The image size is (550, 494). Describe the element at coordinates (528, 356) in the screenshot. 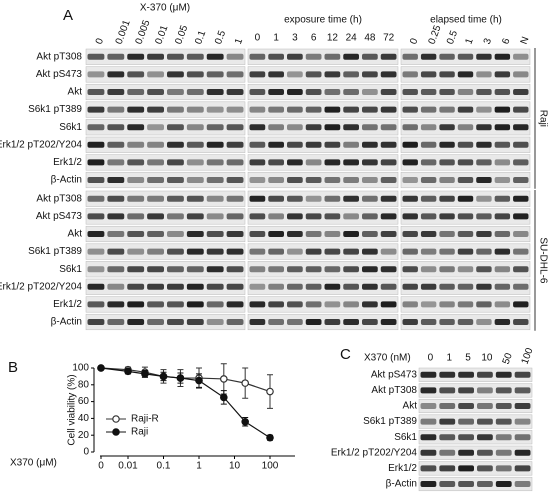

I see `dose-label: 100` at that location.